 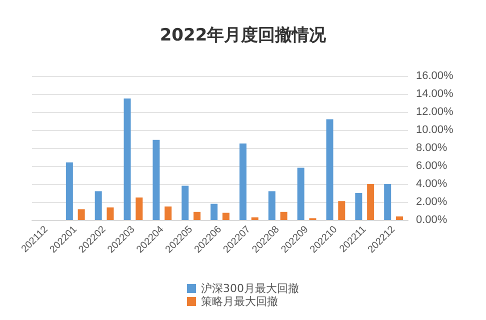 What do you see at coordinates (432, 184) in the screenshot?
I see `y-tick-label: 4.00%` at bounding box center [432, 184].